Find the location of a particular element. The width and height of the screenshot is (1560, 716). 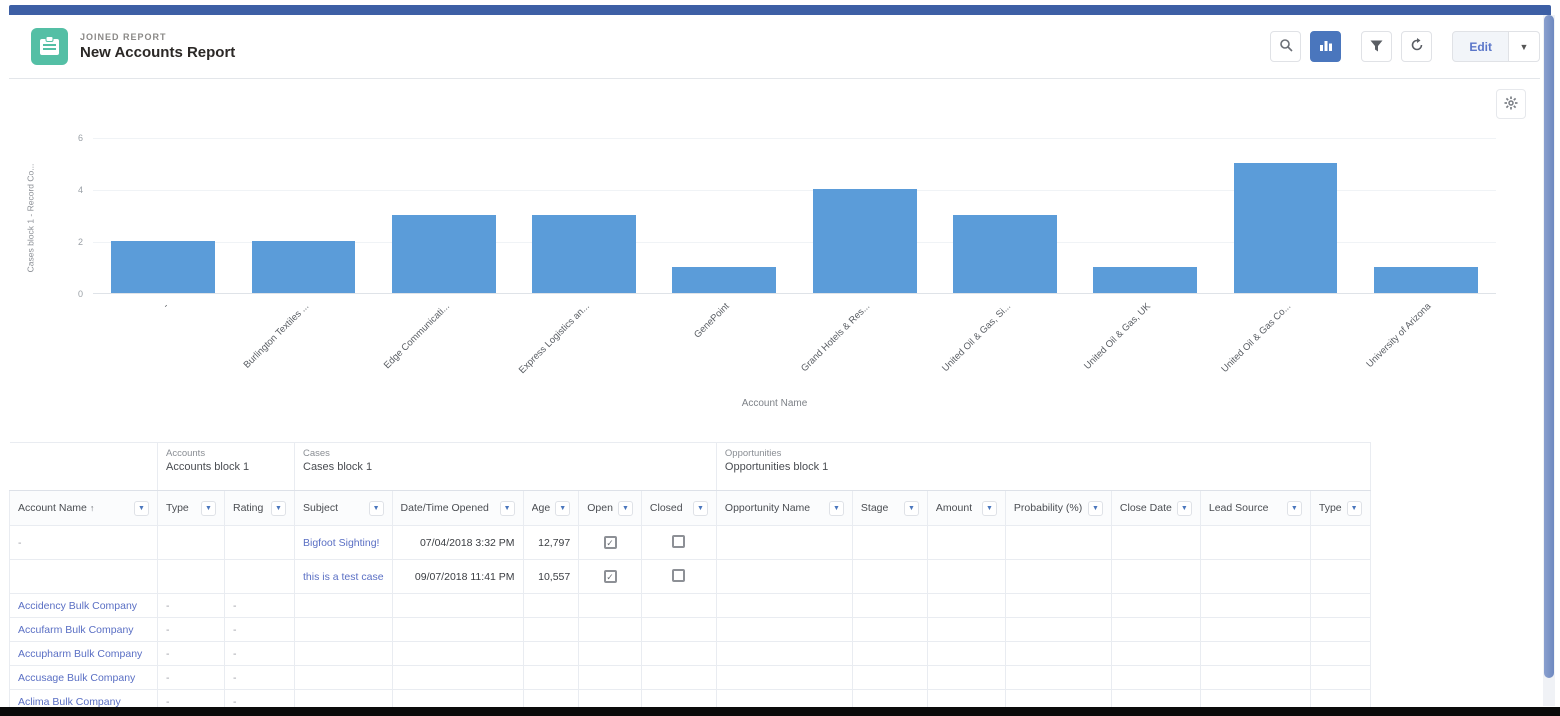

account-name-link: Aclima Bulk Company is located at coordinates (69, 701).